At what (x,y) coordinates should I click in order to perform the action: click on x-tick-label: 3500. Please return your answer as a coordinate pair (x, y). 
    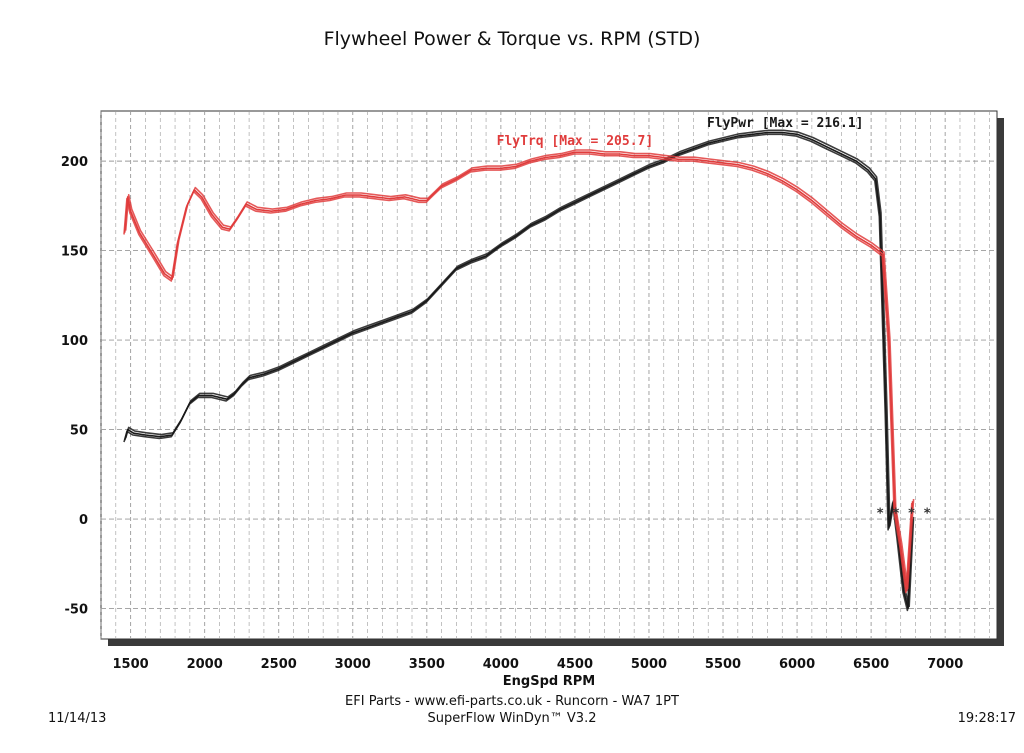
    Looking at the image, I should click on (427, 664).